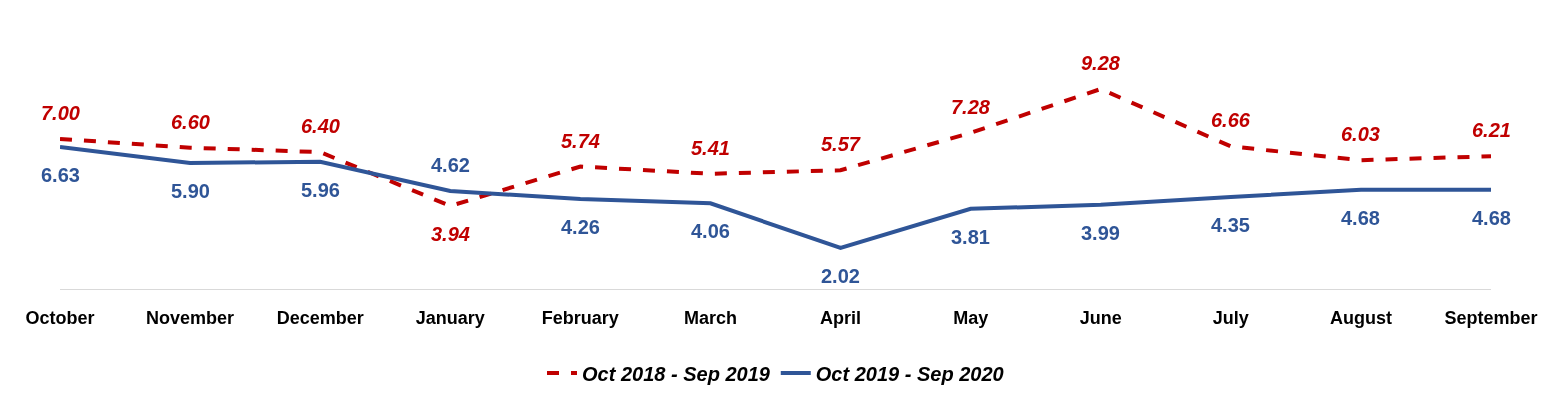 This screenshot has width=1566, height=404. Describe the element at coordinates (450, 317) in the screenshot. I see `x-tick-label: January` at that location.